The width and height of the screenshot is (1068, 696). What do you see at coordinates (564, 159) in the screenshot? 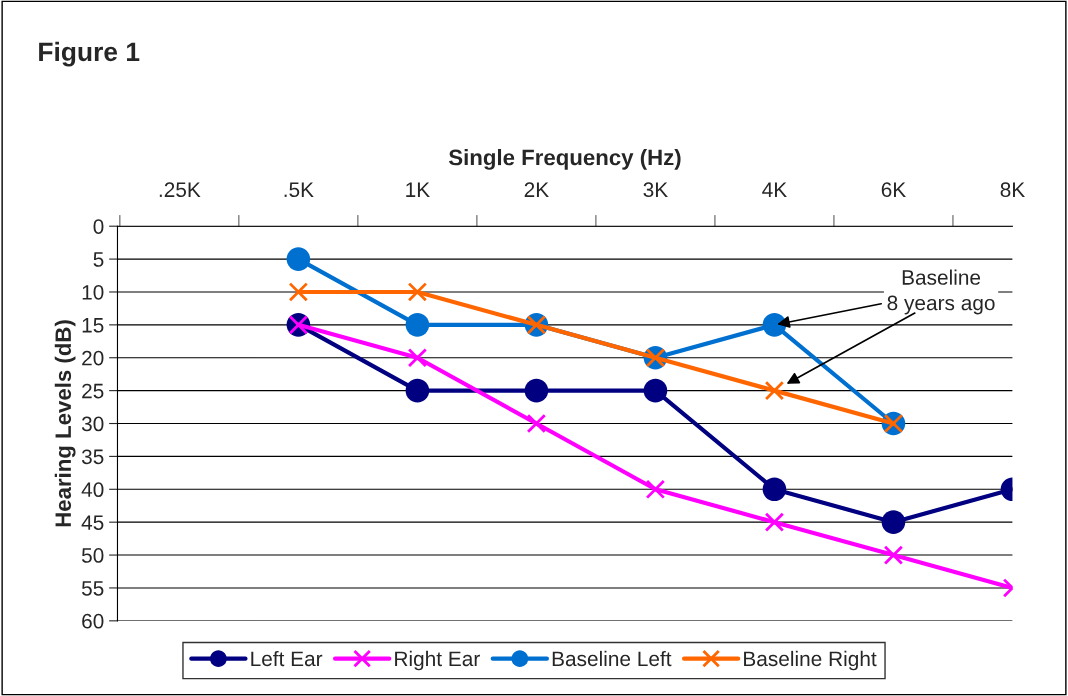
I see `x-axis-title: Single Frequency (Hz)` at bounding box center [564, 159].